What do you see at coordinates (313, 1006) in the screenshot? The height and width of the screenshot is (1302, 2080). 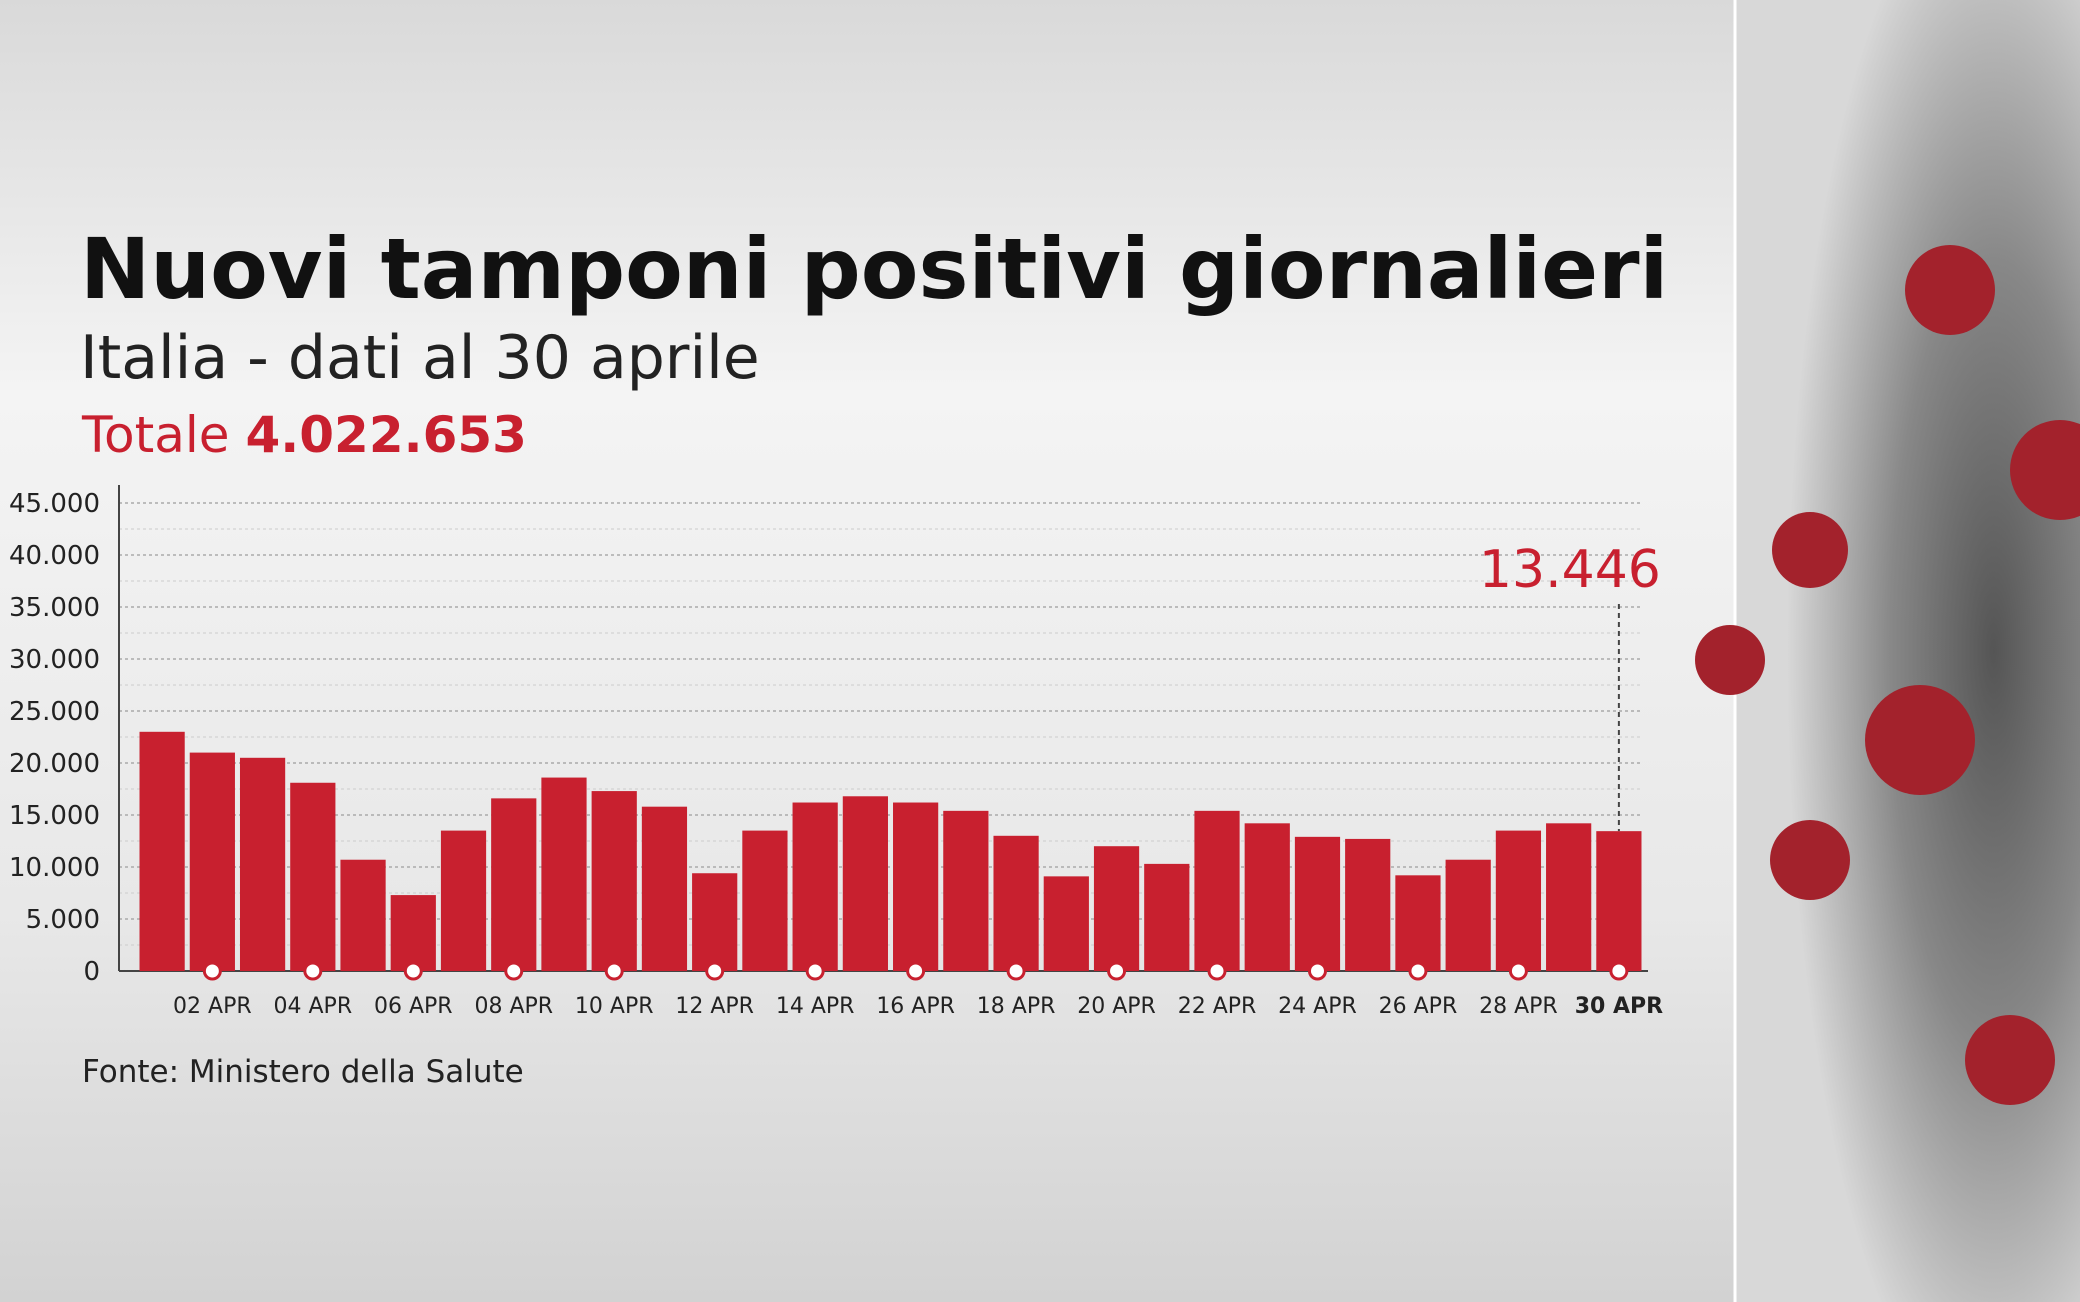 I see `x-tick-label: 04 APR` at bounding box center [313, 1006].